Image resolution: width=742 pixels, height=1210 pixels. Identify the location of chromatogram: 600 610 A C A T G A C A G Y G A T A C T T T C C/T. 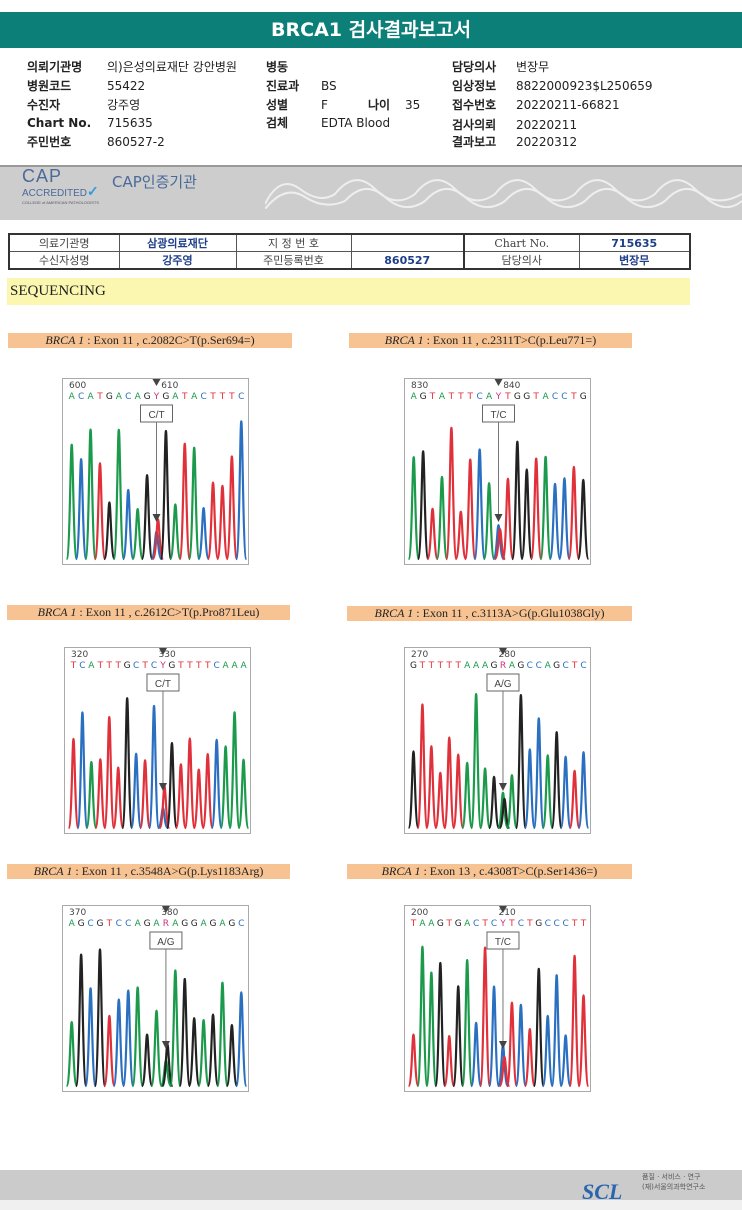
(155, 471).